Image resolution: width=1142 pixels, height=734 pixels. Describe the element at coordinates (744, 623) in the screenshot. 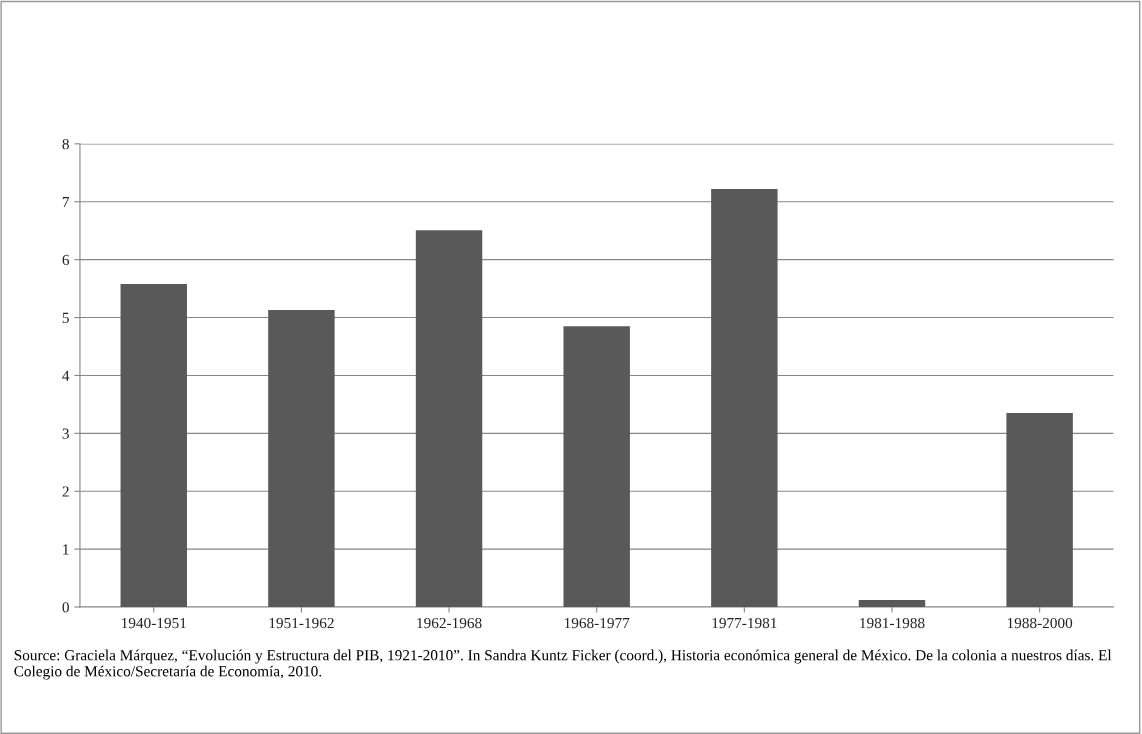

I see `x-tick-label: 1977-1981` at that location.